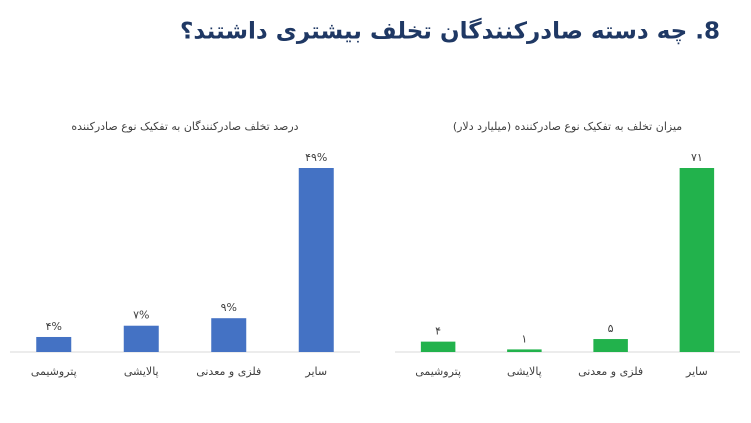 The height and width of the screenshot is (423, 751). What do you see at coordinates (141, 315) in the screenshot?
I see `value-label: ۷%` at bounding box center [141, 315].